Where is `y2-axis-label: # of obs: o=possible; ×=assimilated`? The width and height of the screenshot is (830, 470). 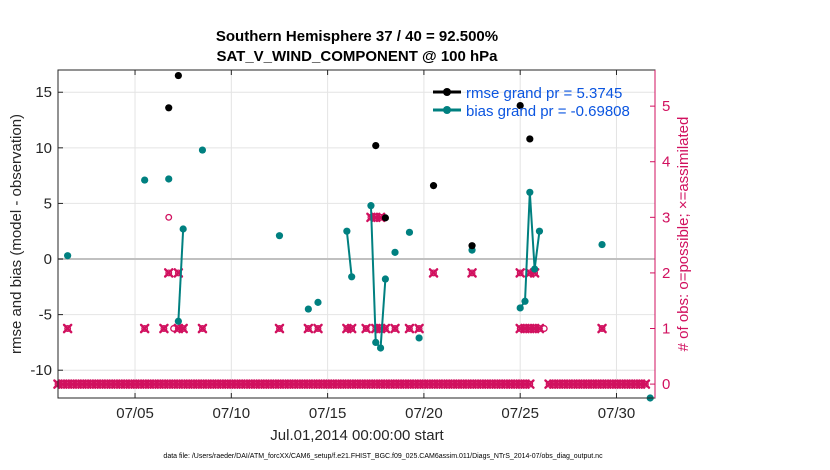
y2-axis-label: # of obs: o=possible; ×=assimilated is located at coordinates (683, 234).